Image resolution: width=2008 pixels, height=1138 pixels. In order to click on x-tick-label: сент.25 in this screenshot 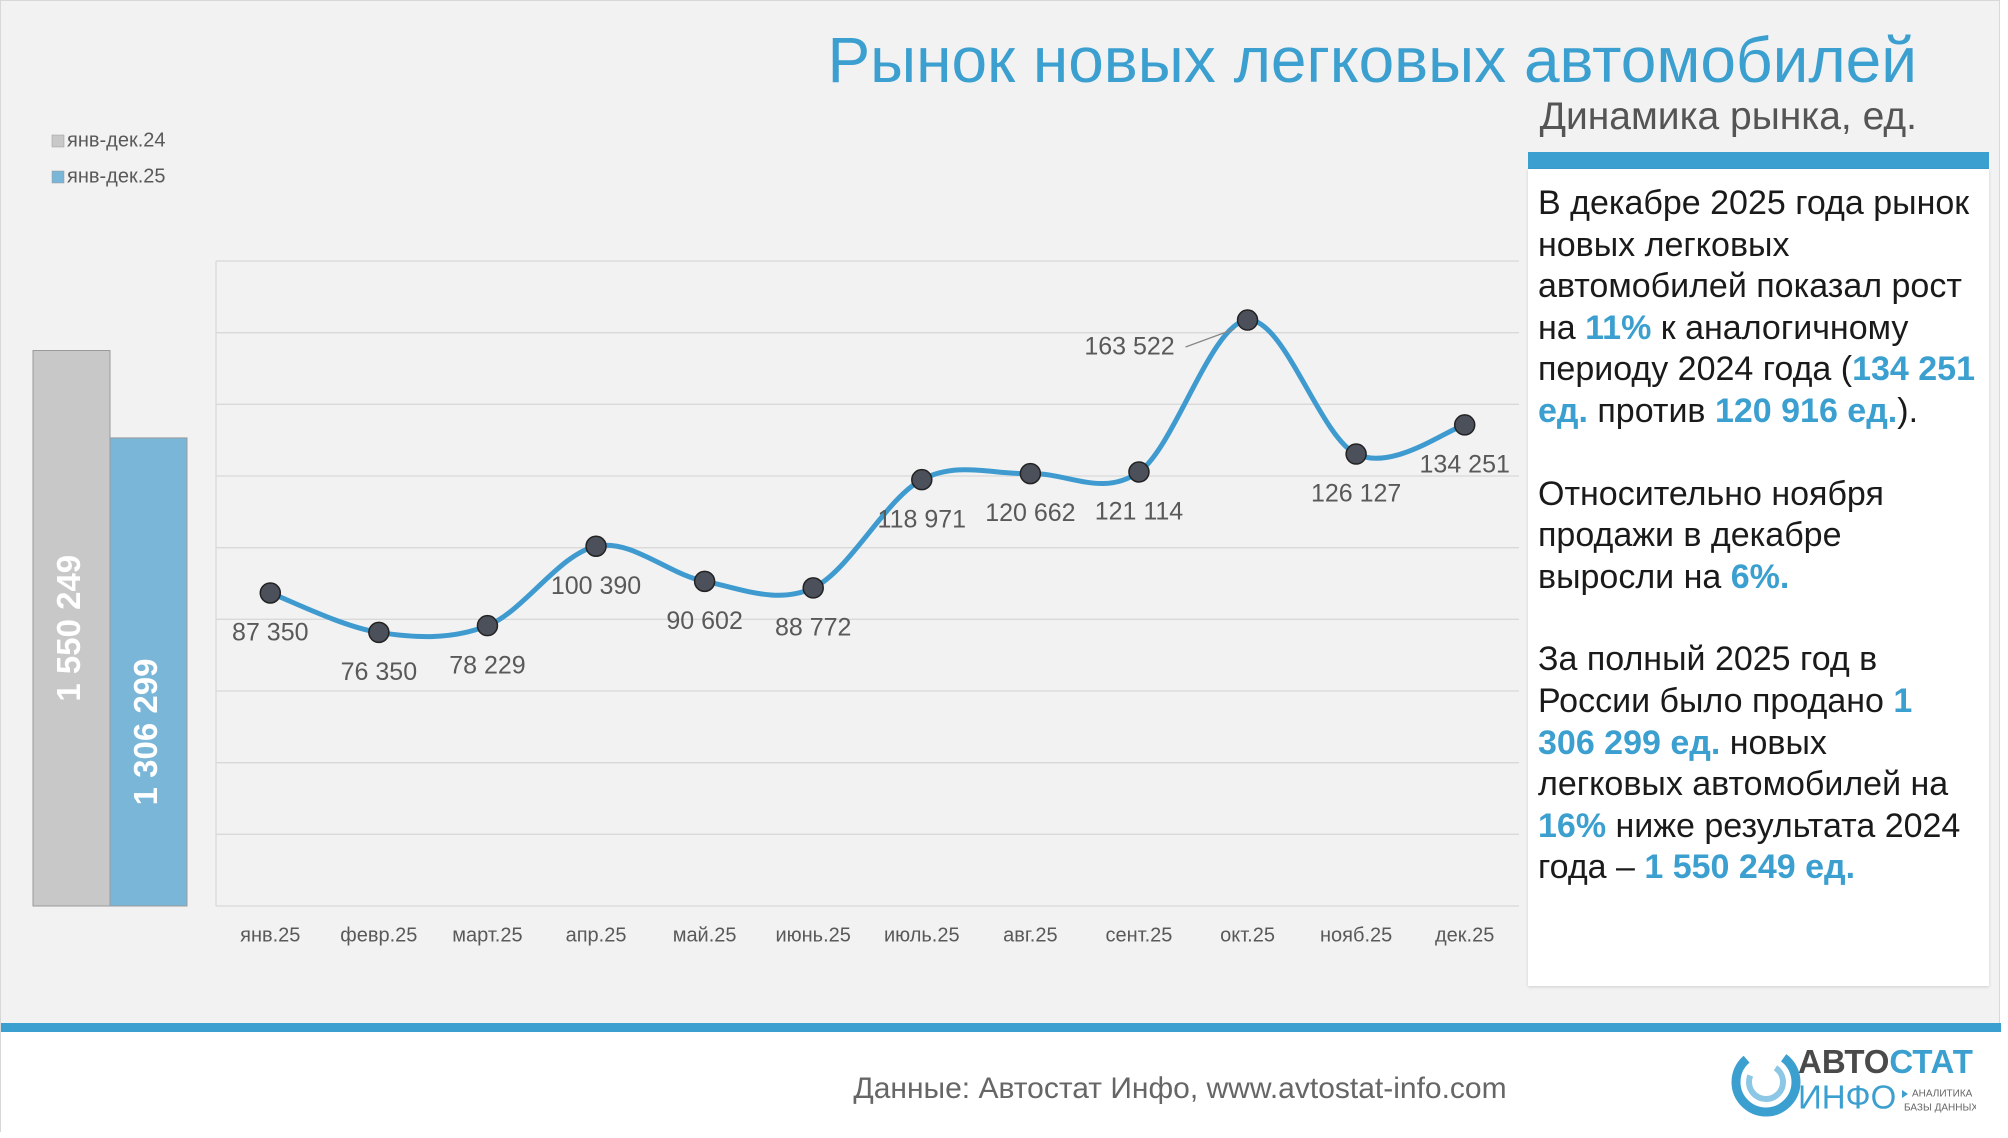, I will do `click(1138, 935)`.